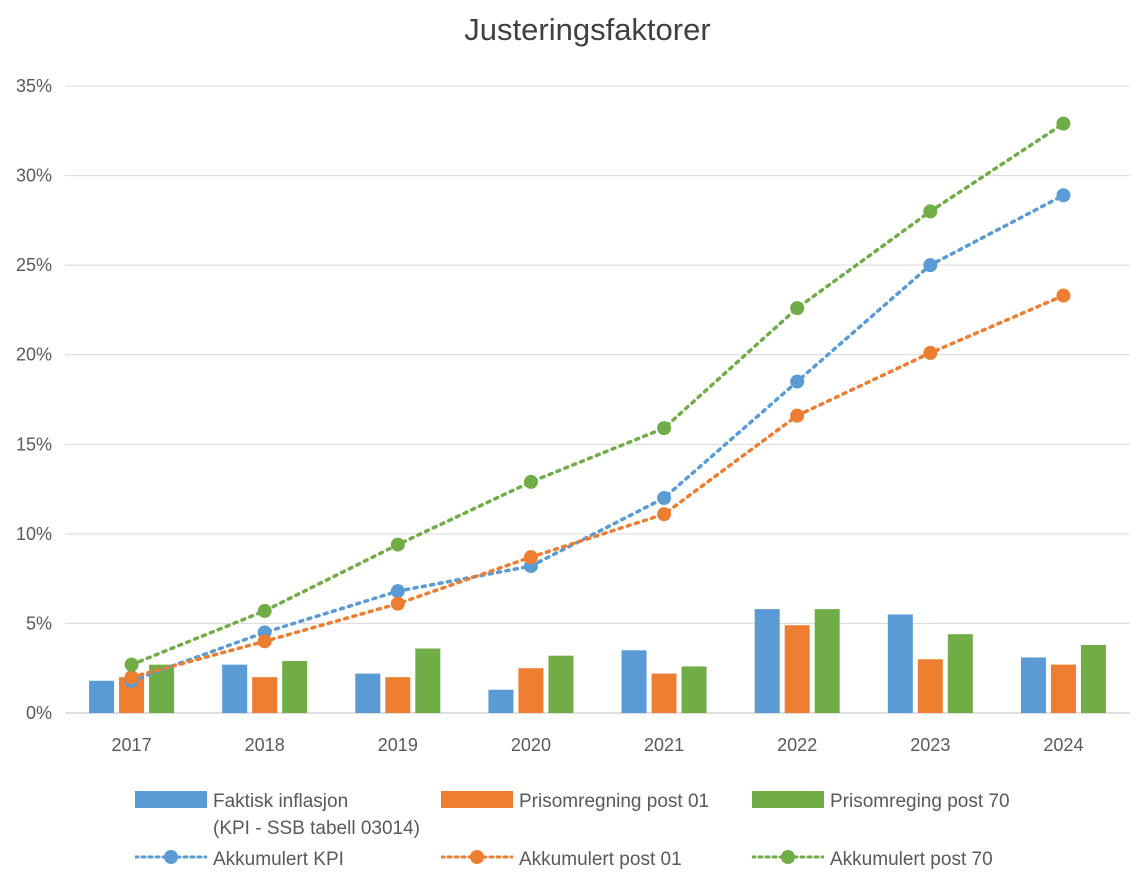  I want to click on legend-label: Prisomreging post 70, so click(920, 801).